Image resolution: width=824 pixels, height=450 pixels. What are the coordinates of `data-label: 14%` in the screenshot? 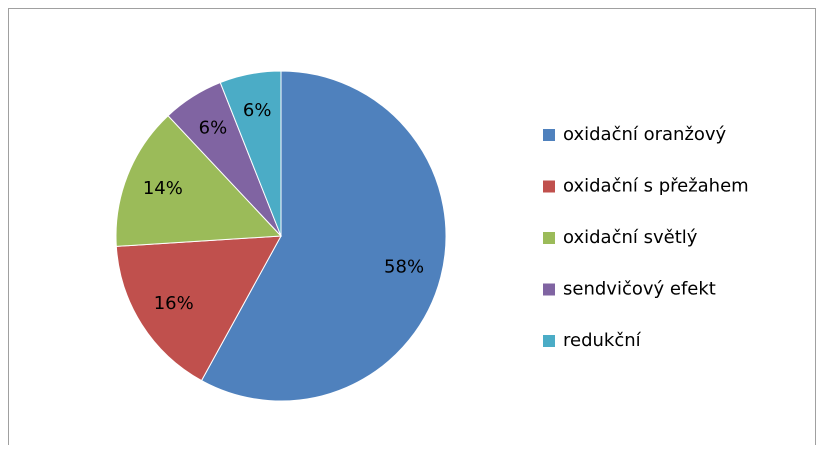 It's located at (163, 188).